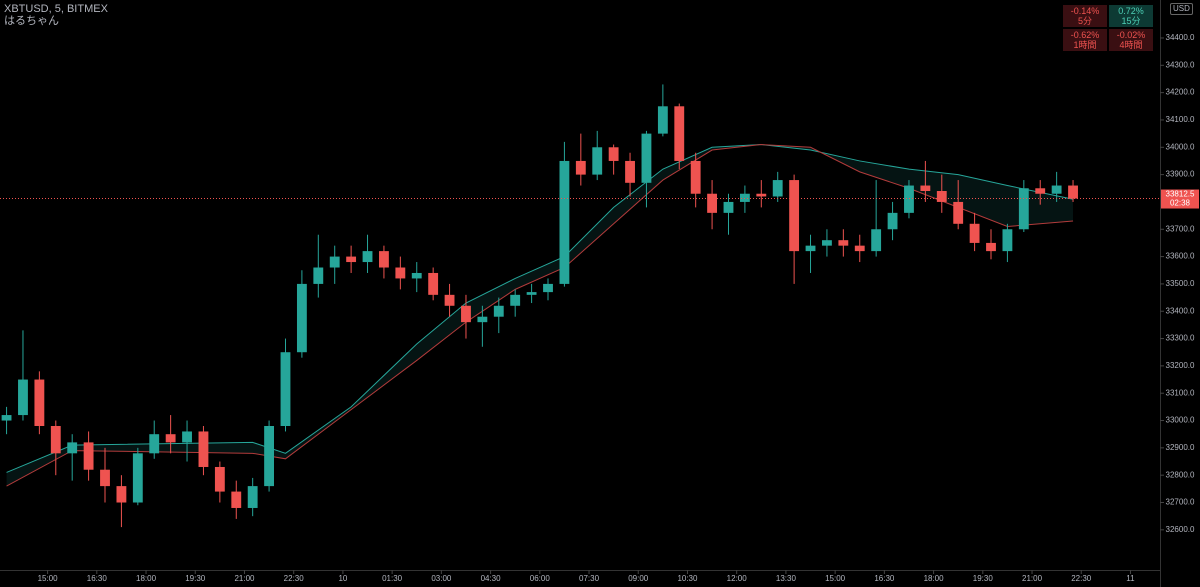 This screenshot has height=587, width=1200. Describe the element at coordinates (638, 578) in the screenshot. I see `x-tick-label: 09:00` at that location.